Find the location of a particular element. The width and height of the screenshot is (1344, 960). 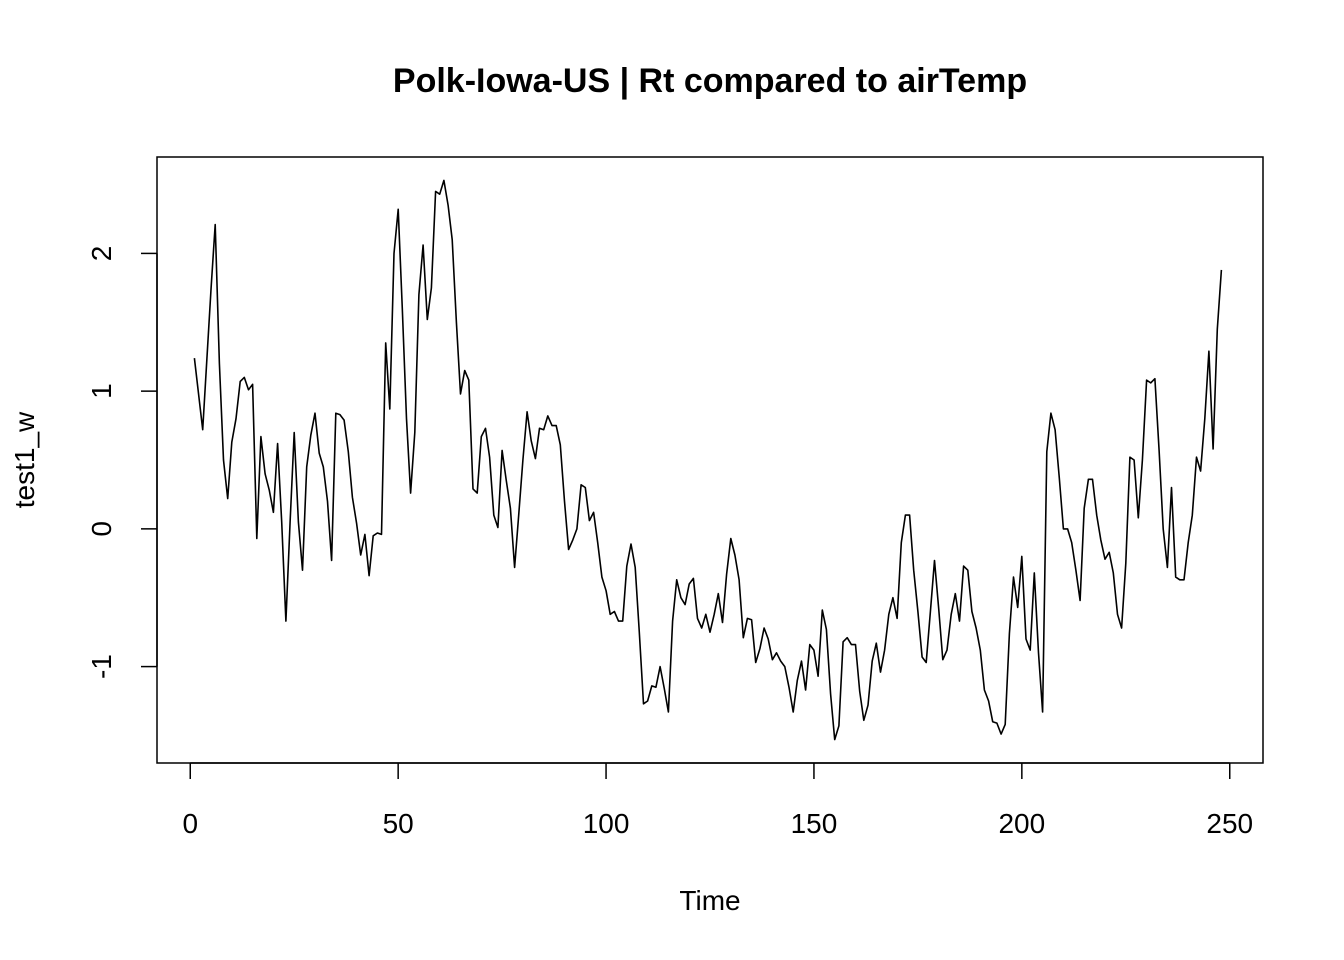

y-tick-label: 1 is located at coordinates (101, 391).